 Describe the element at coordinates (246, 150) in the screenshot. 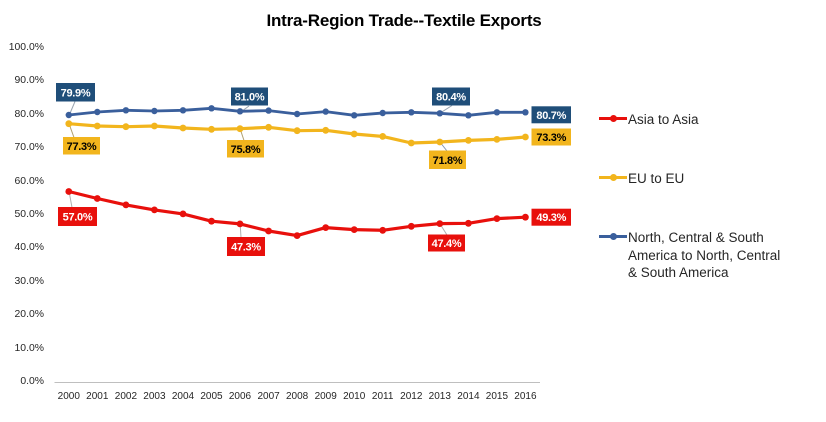

I see `svg-text: 75.8%` at that location.